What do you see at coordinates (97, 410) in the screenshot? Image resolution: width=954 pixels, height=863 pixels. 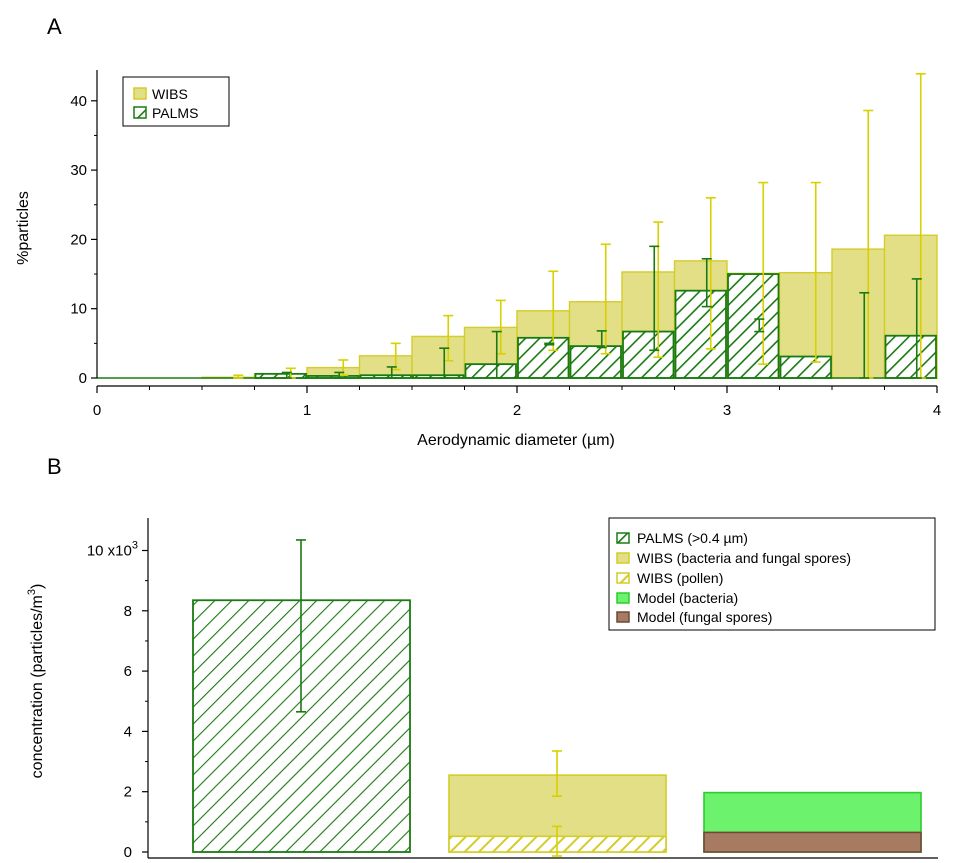 I see `x-tick-label: 0` at bounding box center [97, 410].